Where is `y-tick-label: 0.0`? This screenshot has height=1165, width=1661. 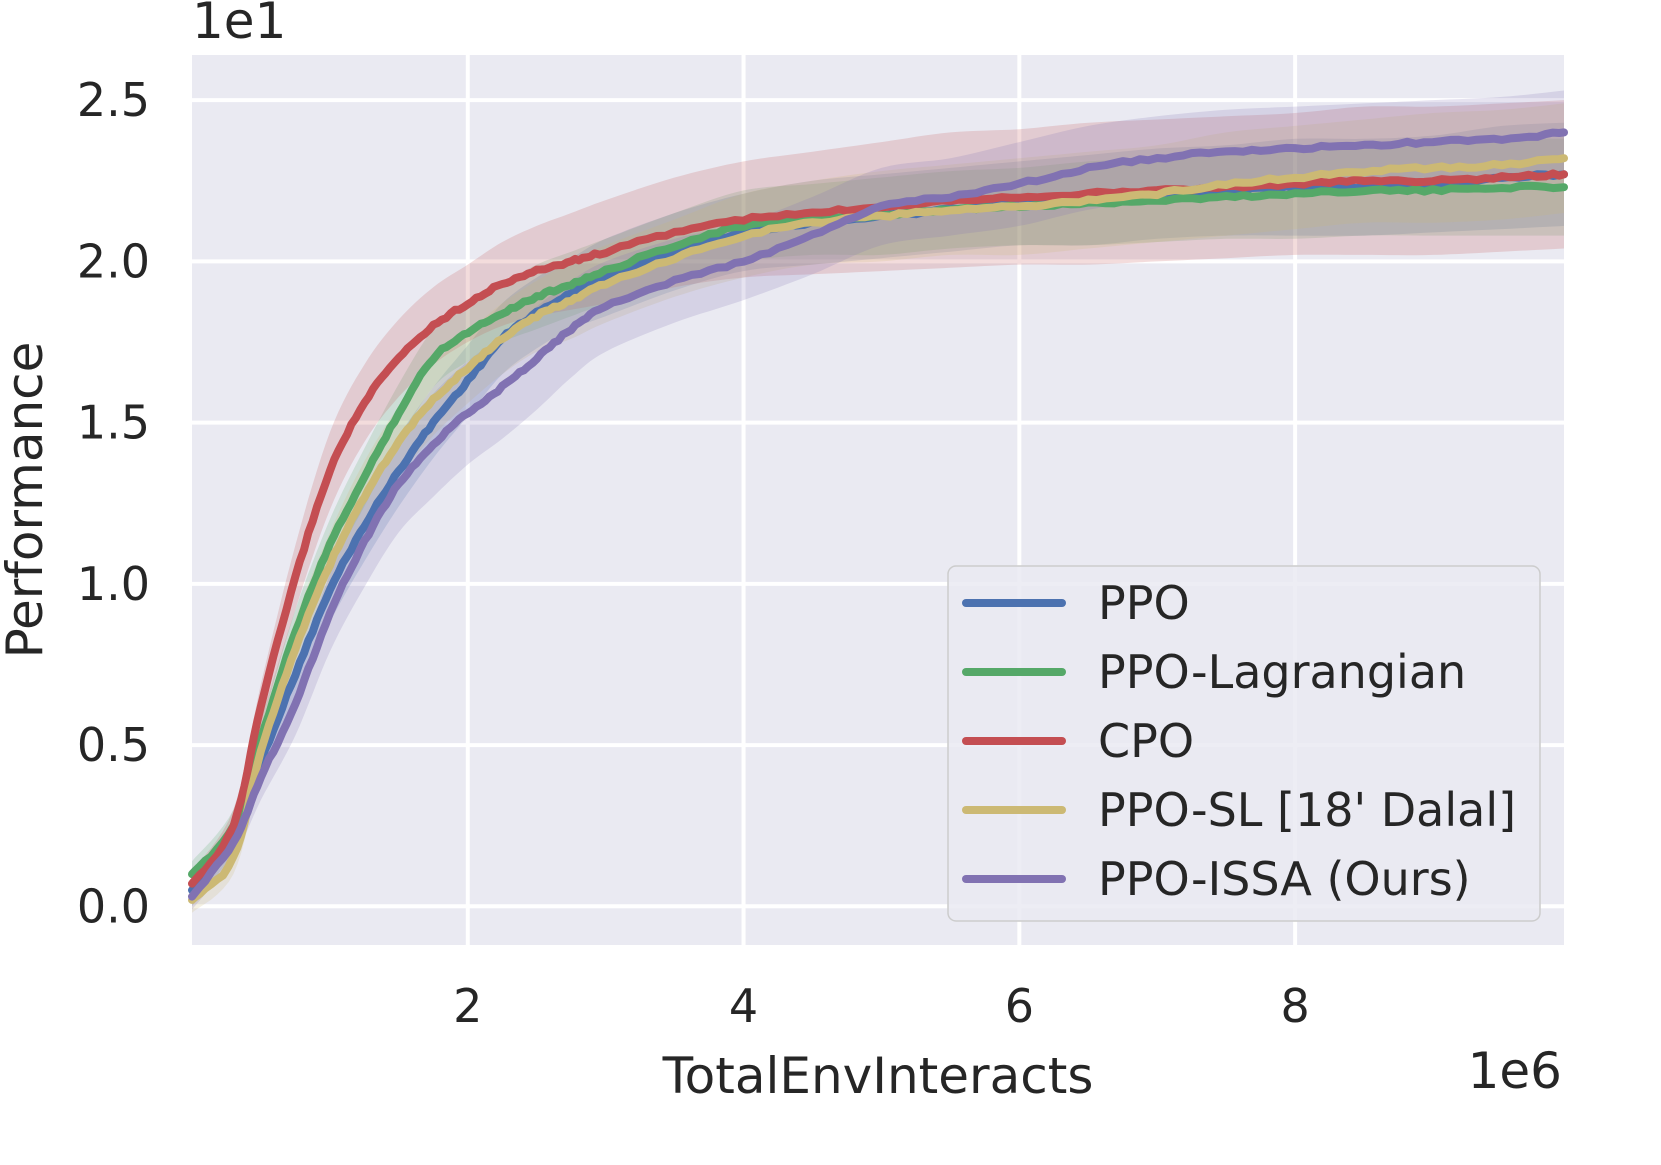
y-tick-label: 0.0 is located at coordinates (113, 906).